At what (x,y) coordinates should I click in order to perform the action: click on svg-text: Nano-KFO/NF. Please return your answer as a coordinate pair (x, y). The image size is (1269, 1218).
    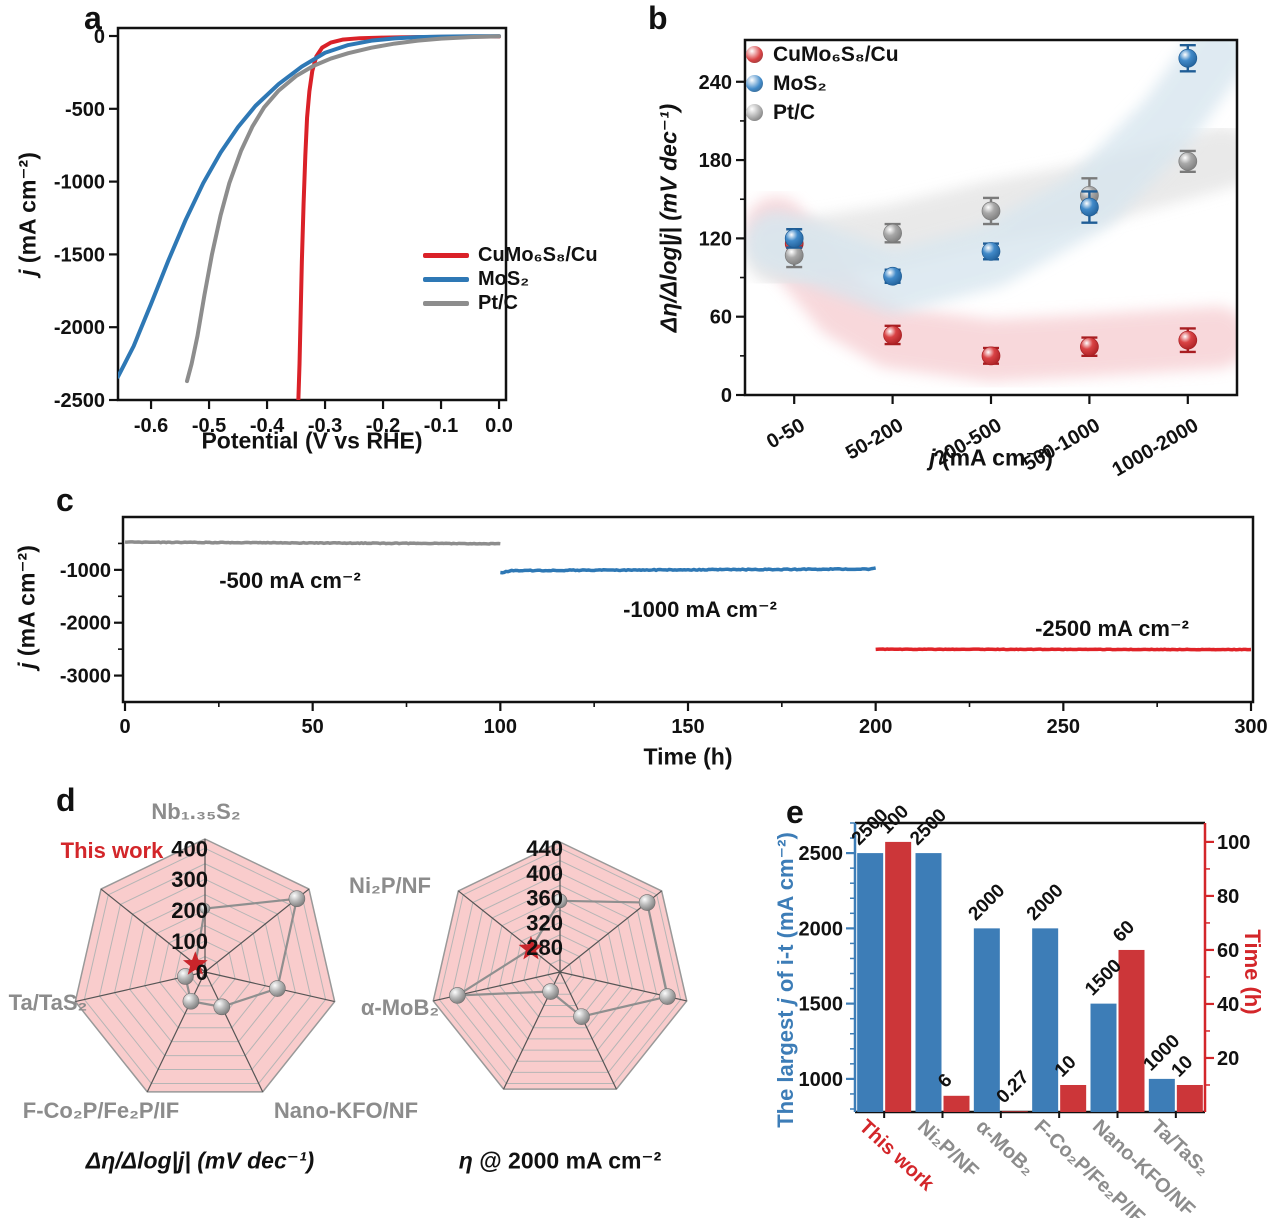
    Looking at the image, I should click on (1143, 1167).